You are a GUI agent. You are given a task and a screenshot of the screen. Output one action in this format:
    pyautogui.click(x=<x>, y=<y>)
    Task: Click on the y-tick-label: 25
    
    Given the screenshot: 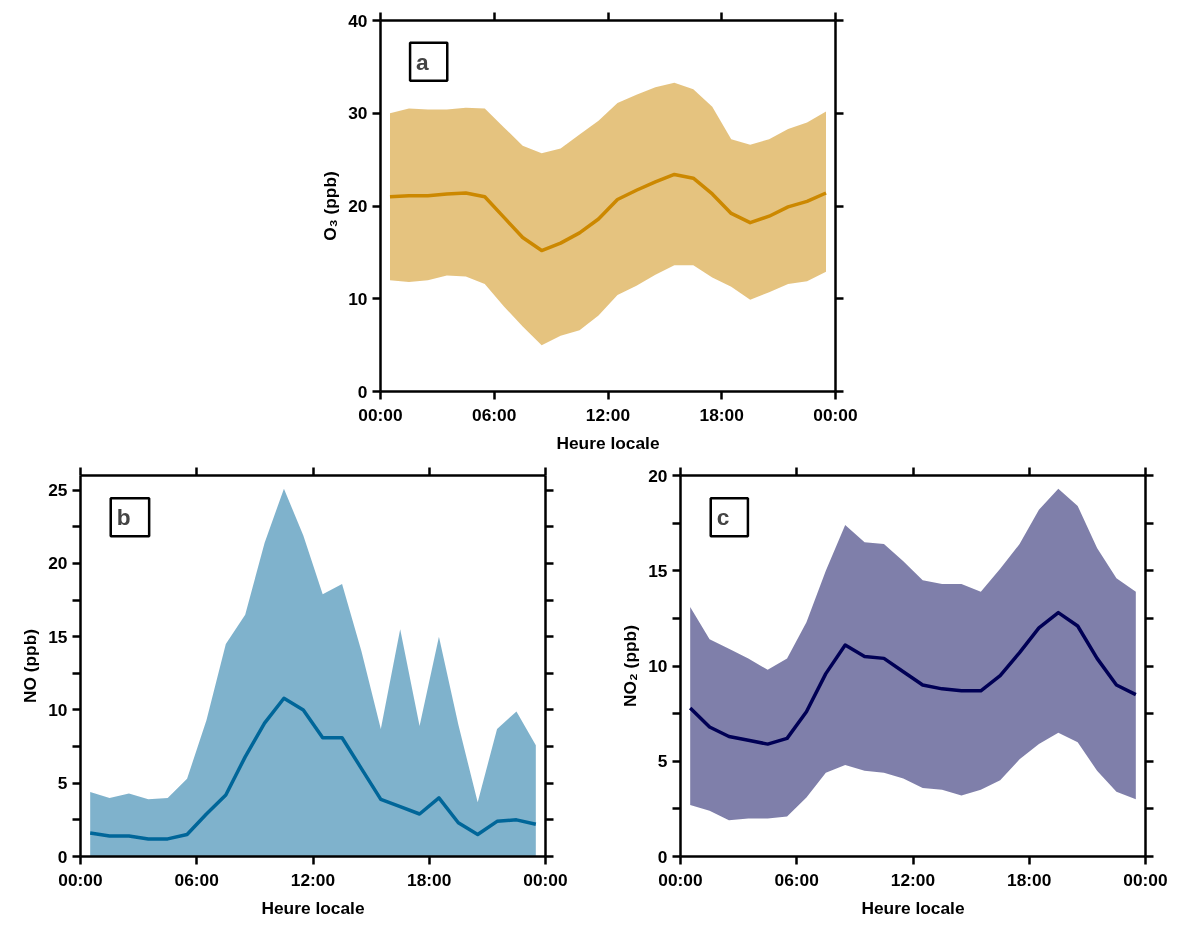 What is the action you would take?
    pyautogui.click(x=58, y=490)
    